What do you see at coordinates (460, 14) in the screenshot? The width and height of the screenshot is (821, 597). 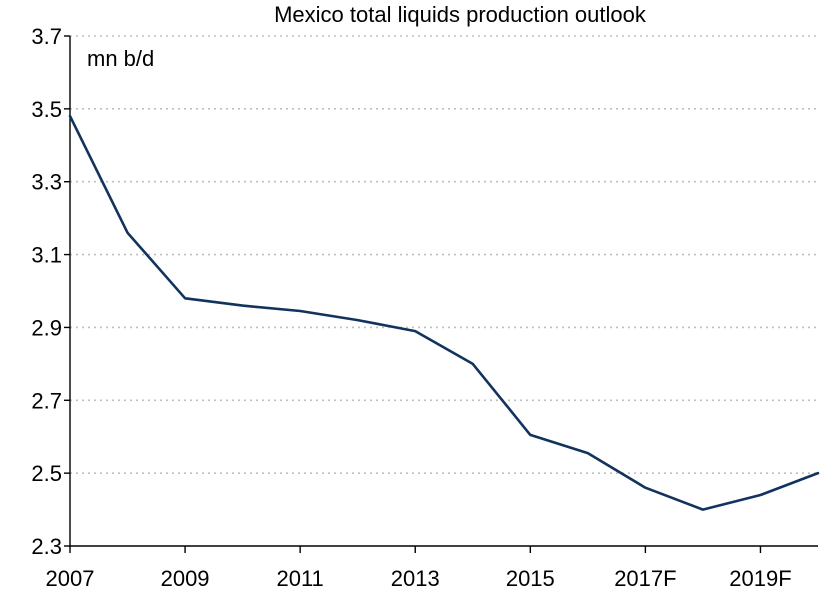 I see `chart-title: Mexico total liquids production outlook` at bounding box center [460, 14].